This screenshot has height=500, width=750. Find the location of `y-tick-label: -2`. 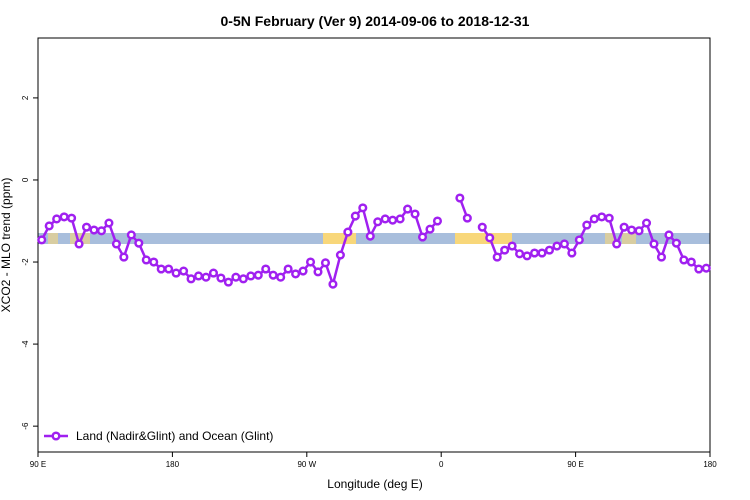

y-tick-label: -2 is located at coordinates (25, 262).